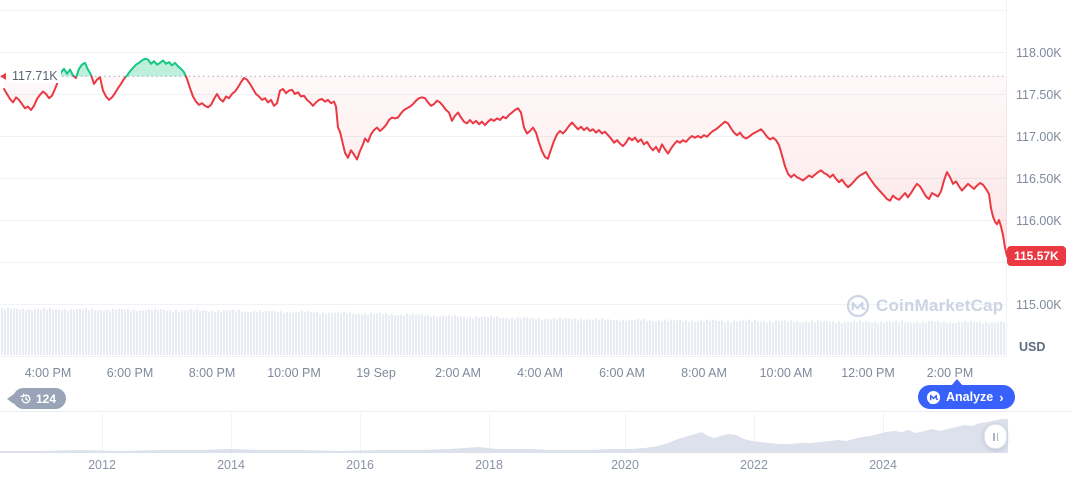  What do you see at coordinates (940, 305) in the screenshot?
I see `watermark-text: CoinMarketCap` at bounding box center [940, 305].